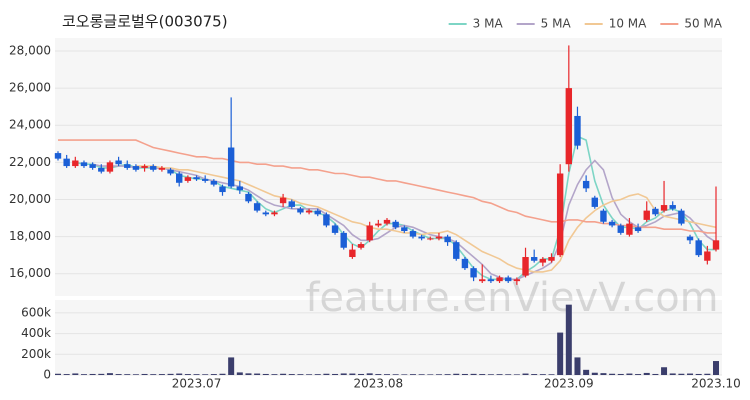 This screenshot has height=400, width=750. I want to click on watermark: feature.enVievV.com, so click(511, 298).